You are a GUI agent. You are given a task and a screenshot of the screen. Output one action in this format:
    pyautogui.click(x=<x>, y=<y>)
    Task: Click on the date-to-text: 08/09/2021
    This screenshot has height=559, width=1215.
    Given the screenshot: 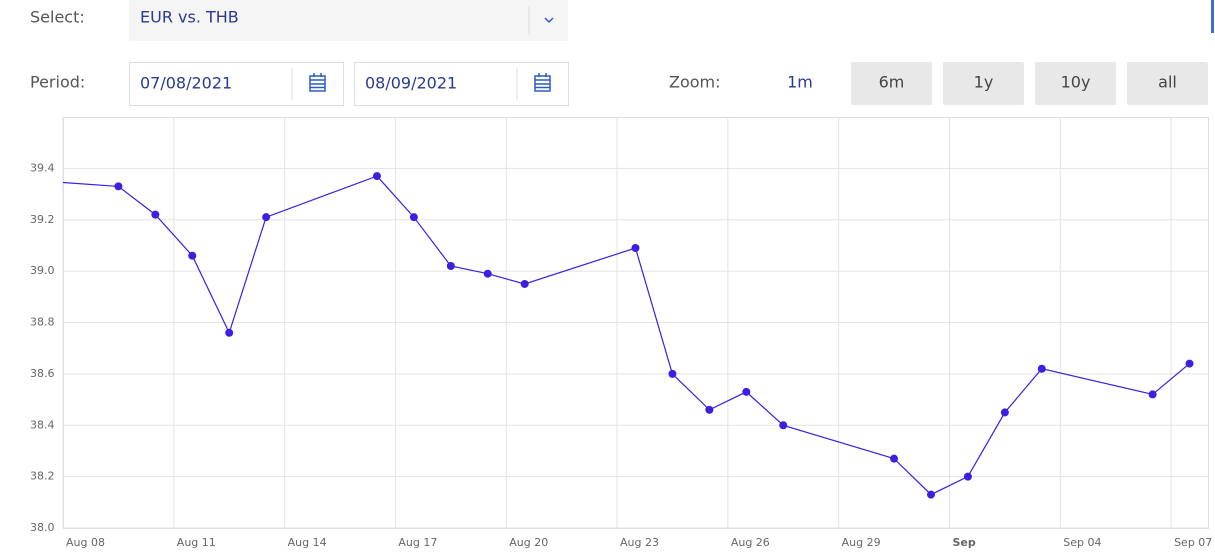 What is the action you would take?
    pyautogui.click(x=411, y=83)
    